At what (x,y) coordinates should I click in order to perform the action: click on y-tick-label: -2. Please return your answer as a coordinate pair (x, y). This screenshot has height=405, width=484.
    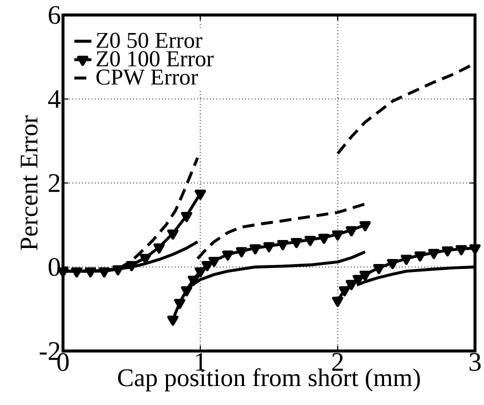
    Looking at the image, I should click on (50, 351).